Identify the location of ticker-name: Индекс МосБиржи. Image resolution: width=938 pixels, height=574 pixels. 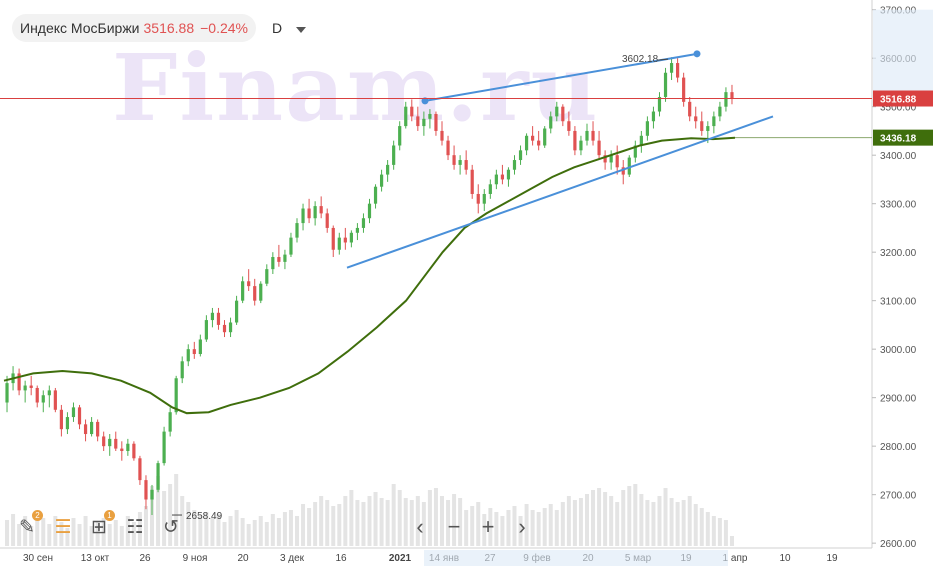
(80, 28).